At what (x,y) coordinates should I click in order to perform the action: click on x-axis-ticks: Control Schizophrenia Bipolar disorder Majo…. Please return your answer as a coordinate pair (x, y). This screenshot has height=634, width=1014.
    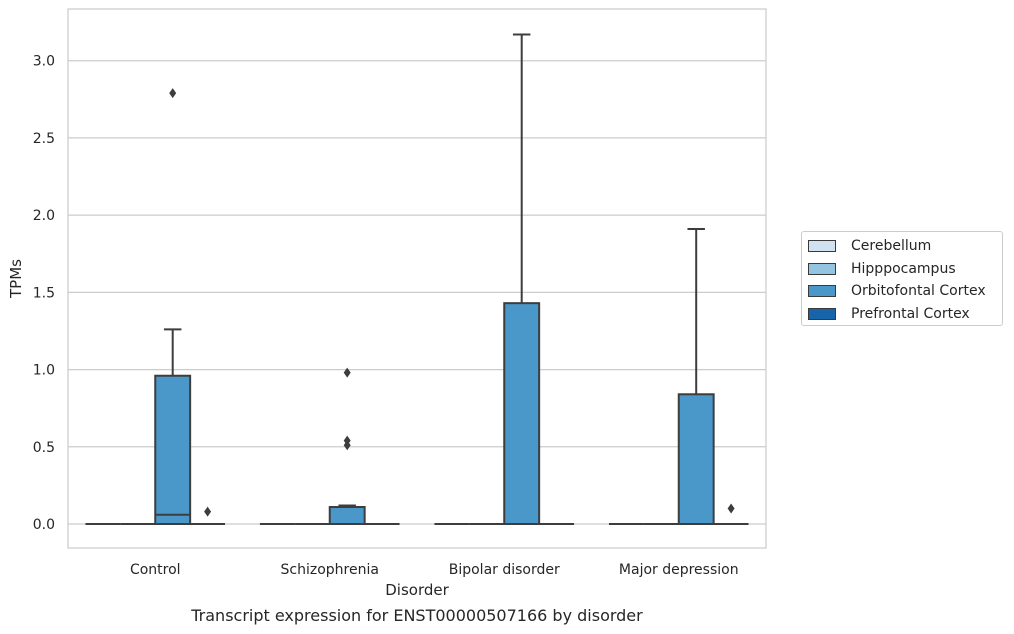
    Looking at the image, I should click on (434, 570).